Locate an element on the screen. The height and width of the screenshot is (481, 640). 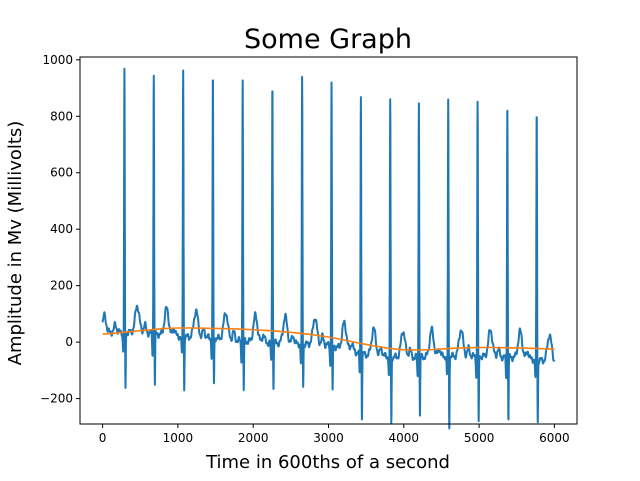
y-tick-label: 600 is located at coordinates (61, 173).